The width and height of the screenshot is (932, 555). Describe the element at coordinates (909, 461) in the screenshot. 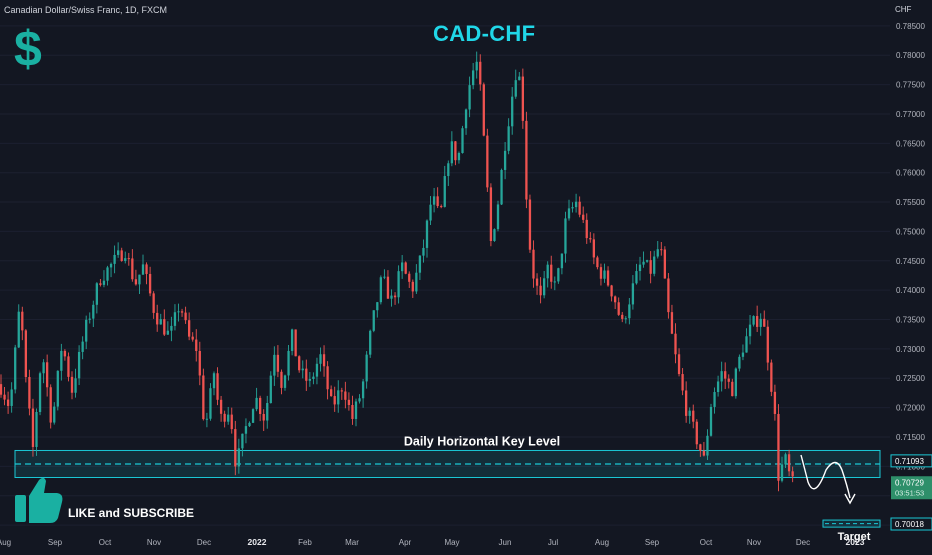

I see `key-level-price-tag: 0.71093` at that location.